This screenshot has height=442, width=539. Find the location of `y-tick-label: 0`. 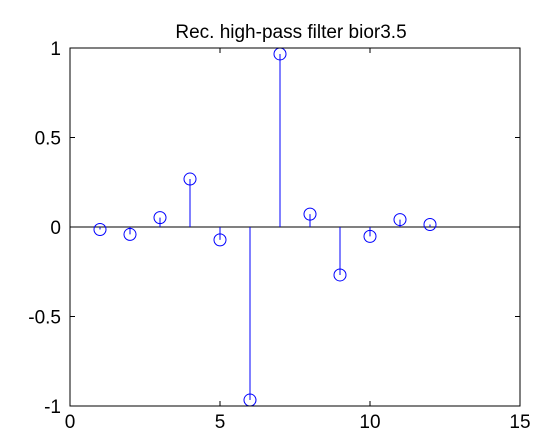

y-tick-label: 0 is located at coordinates (55, 228).